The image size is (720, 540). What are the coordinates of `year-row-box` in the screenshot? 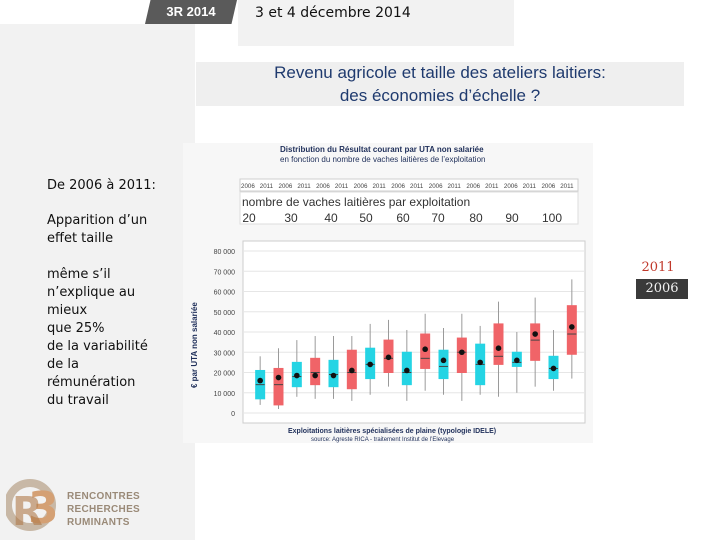 It's located at (409, 185).